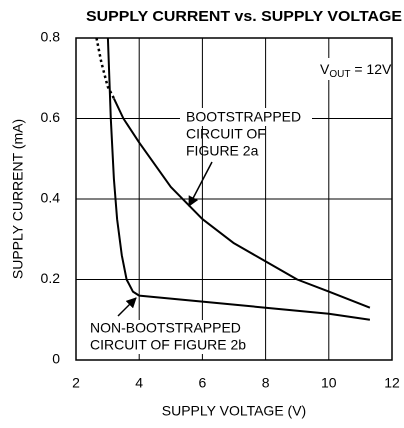 The width and height of the screenshot is (404, 428). Describe the element at coordinates (139, 383) in the screenshot. I see `x-tick-label: 4` at that location.